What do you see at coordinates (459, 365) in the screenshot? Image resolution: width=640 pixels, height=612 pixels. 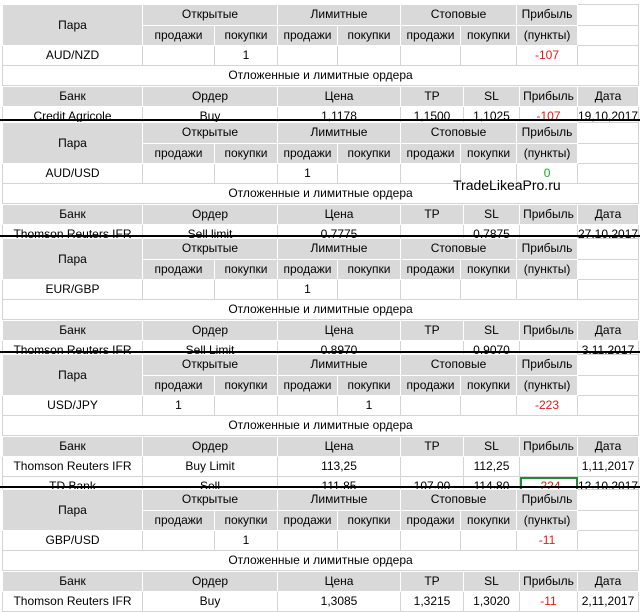 I see `stop-header: Стоповые` at bounding box center [459, 365].